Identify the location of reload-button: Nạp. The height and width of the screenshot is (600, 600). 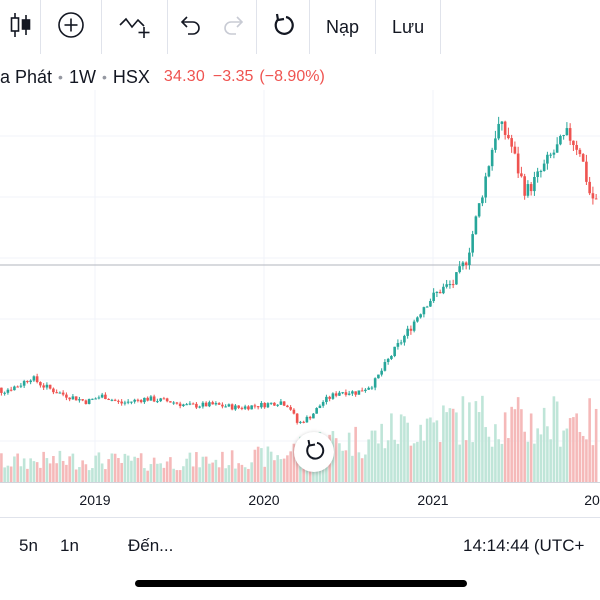
(343, 26).